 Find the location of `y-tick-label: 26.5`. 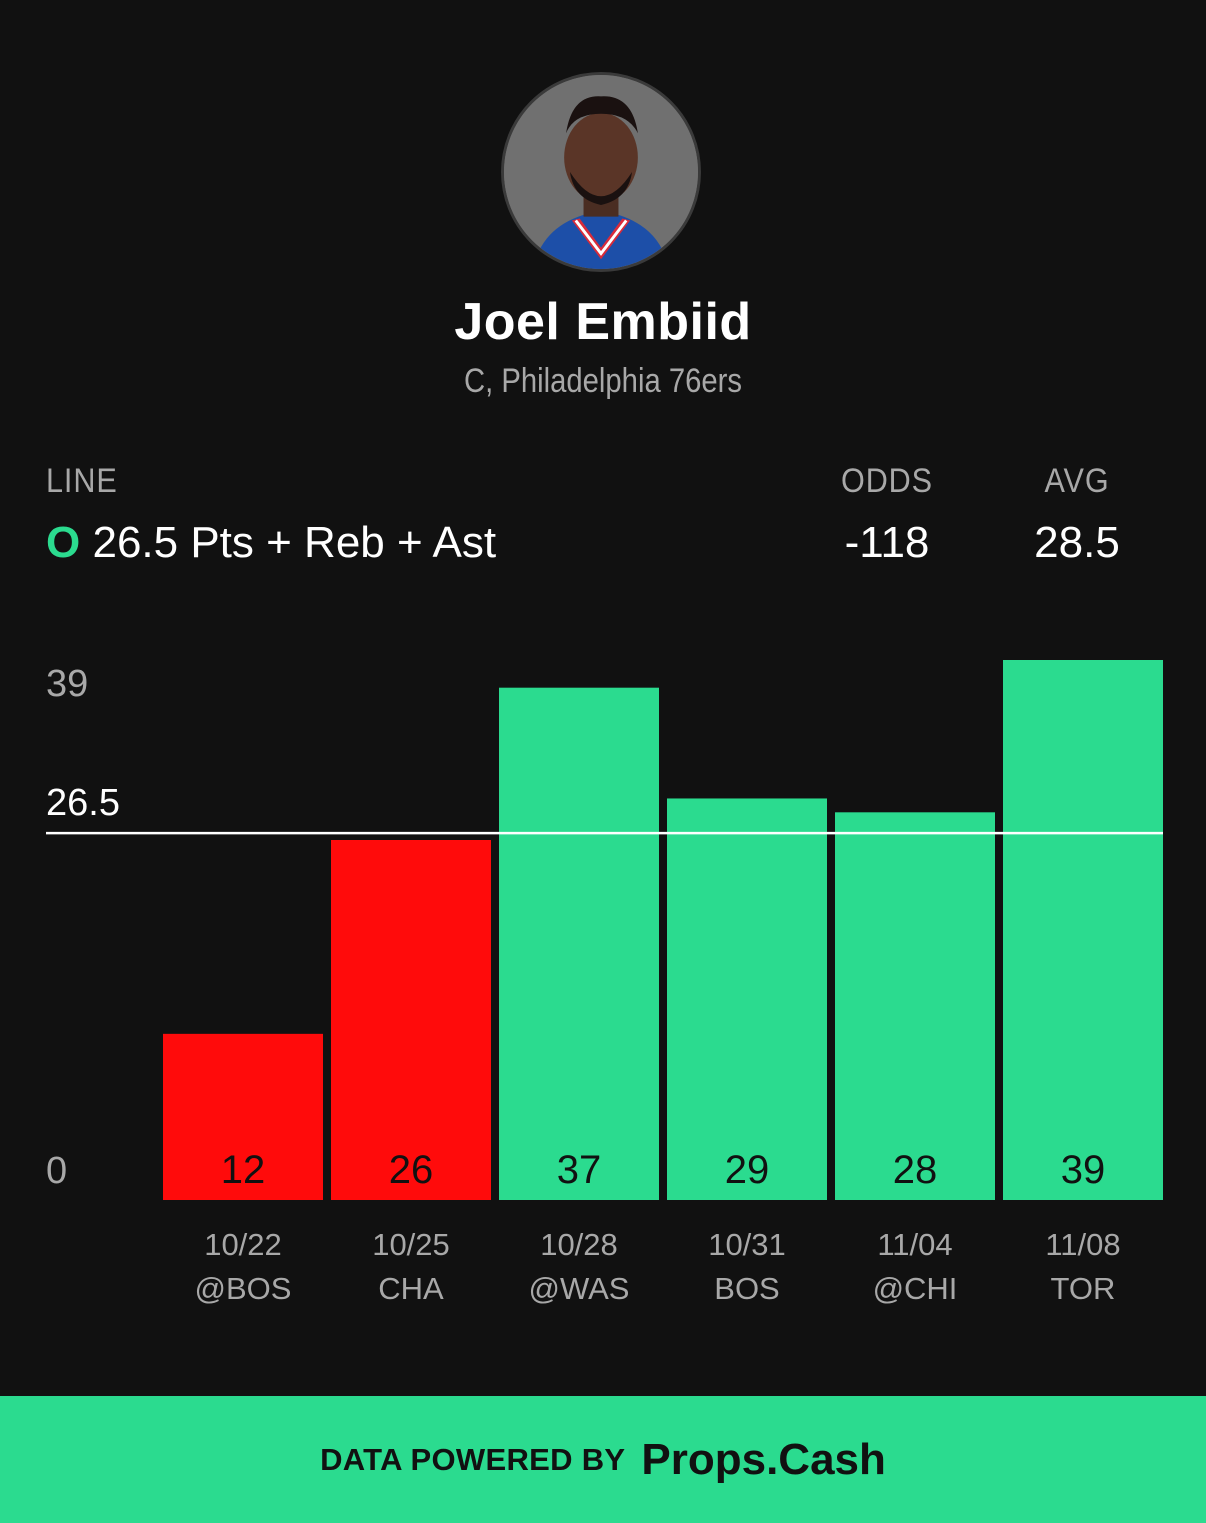

y-tick-label: 26.5 is located at coordinates (83, 803).